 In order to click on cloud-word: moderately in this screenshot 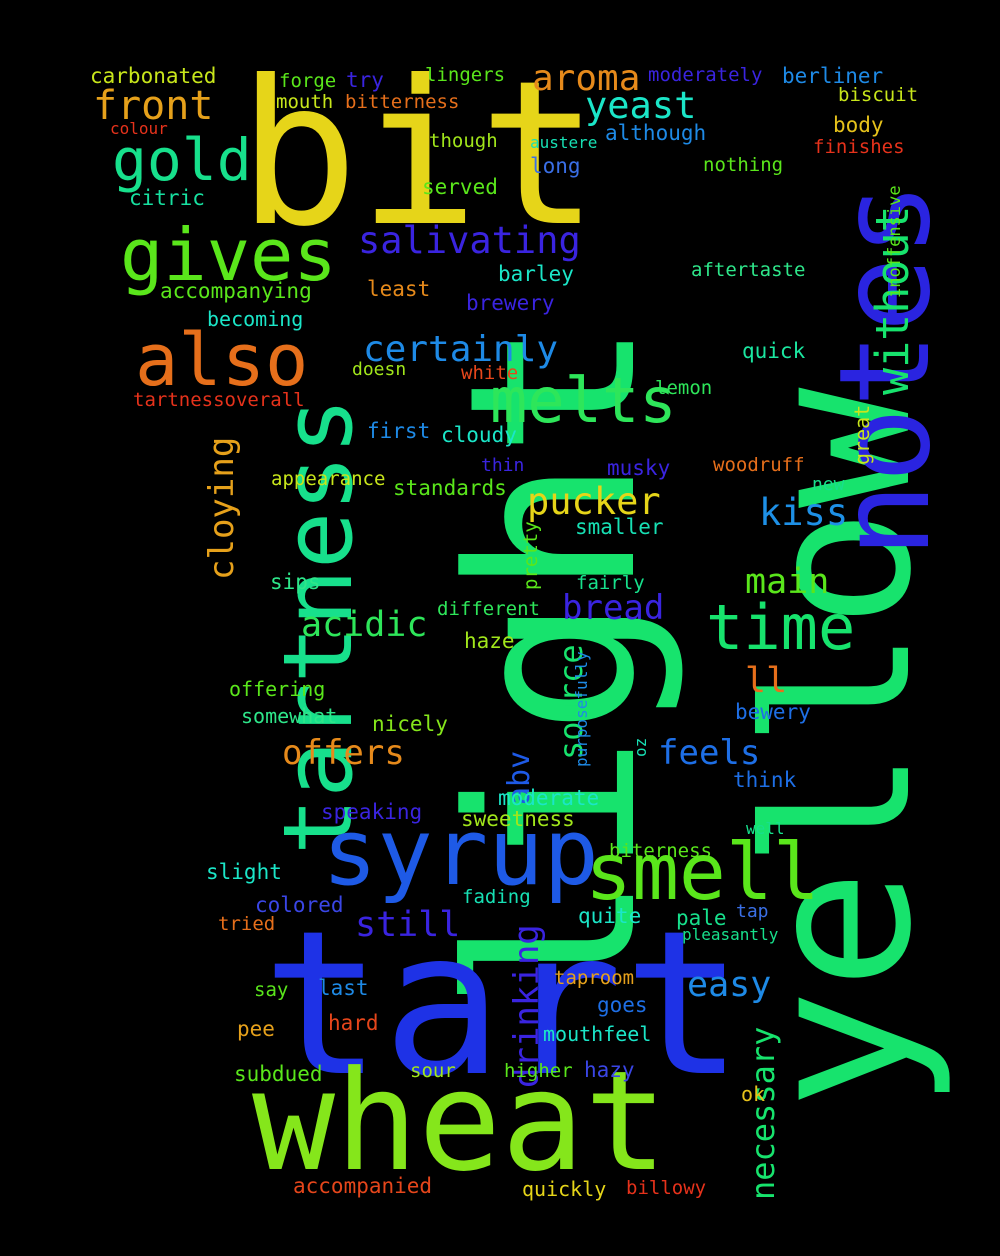, I will do `click(705, 74)`.